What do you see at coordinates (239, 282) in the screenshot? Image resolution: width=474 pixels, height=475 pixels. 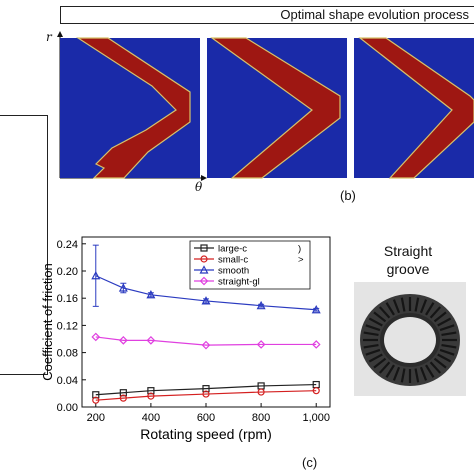 I see `legend-label-straight-gl: straight-gl` at bounding box center [239, 282].